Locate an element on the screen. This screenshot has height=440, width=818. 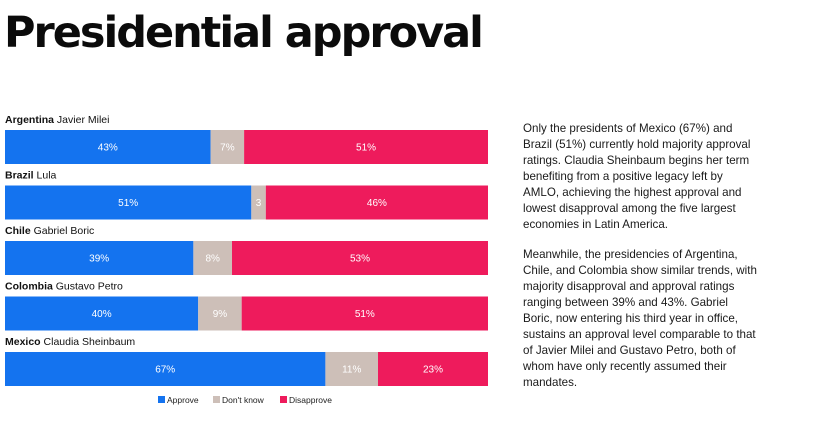
legend-swatch-dont-know is located at coordinates (216, 399).